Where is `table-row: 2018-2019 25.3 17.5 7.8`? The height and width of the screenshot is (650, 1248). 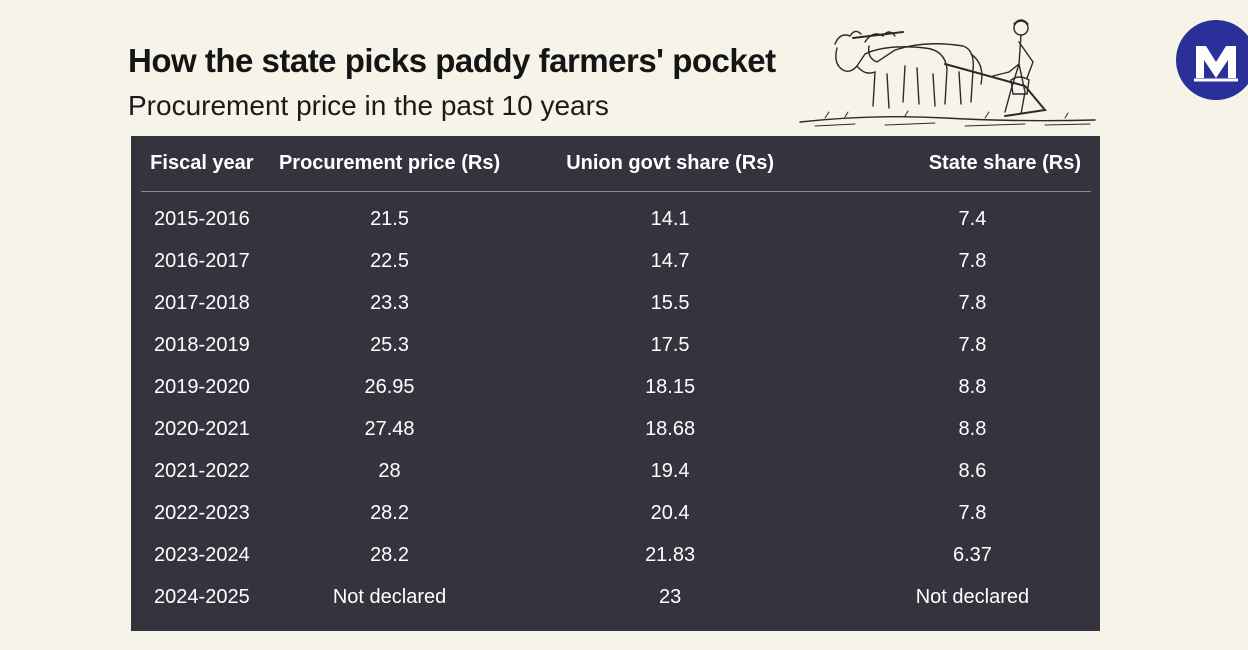 table-row: 2018-2019 25.3 17.5 7.8 is located at coordinates (616, 345).